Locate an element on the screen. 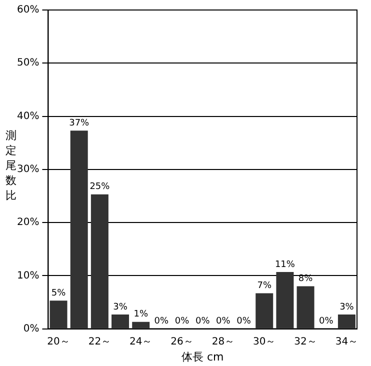 This screenshot has width=371, height=366. data-label: 11% is located at coordinates (285, 265).